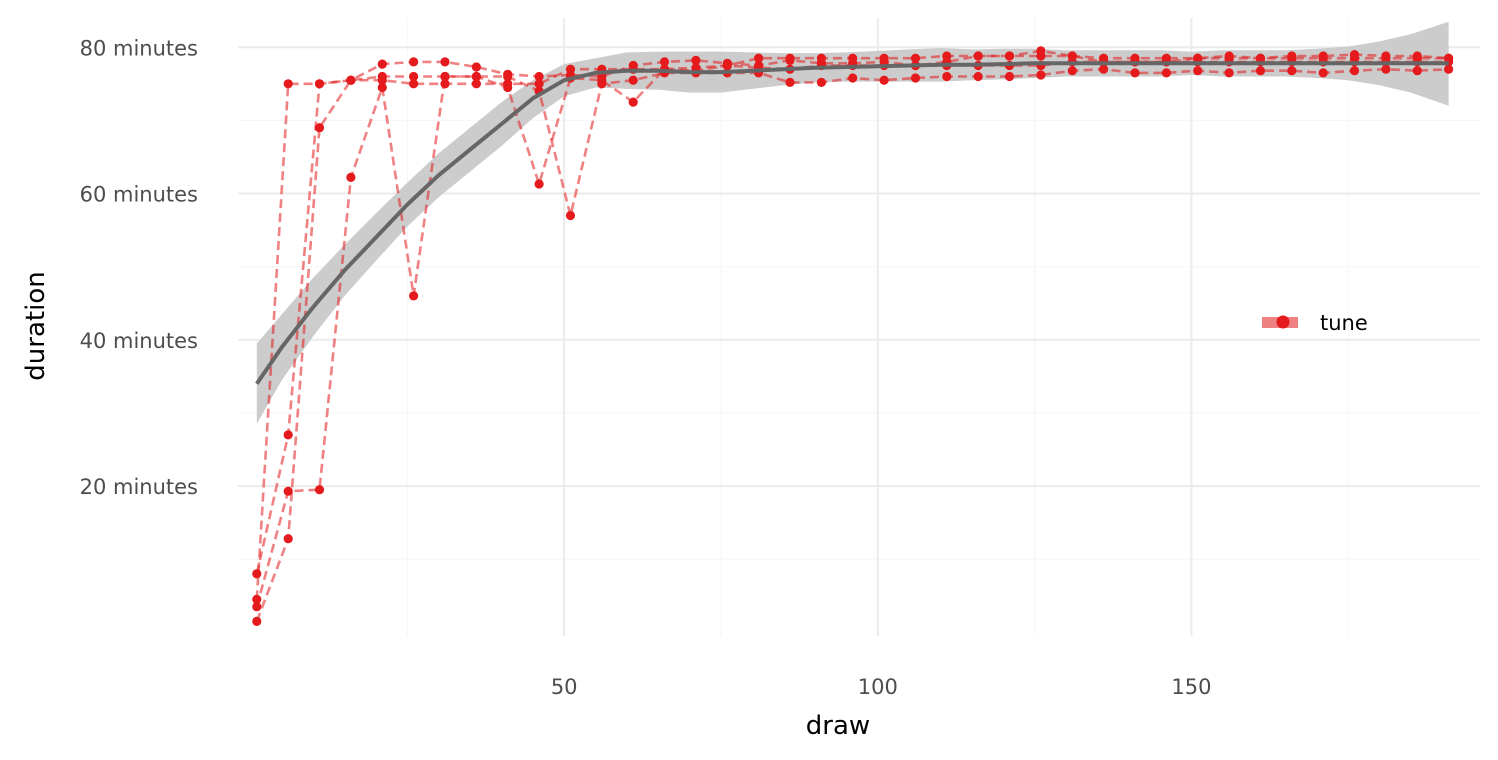  Describe the element at coordinates (1283, 322) in the screenshot. I see `legend-key-point` at that location.